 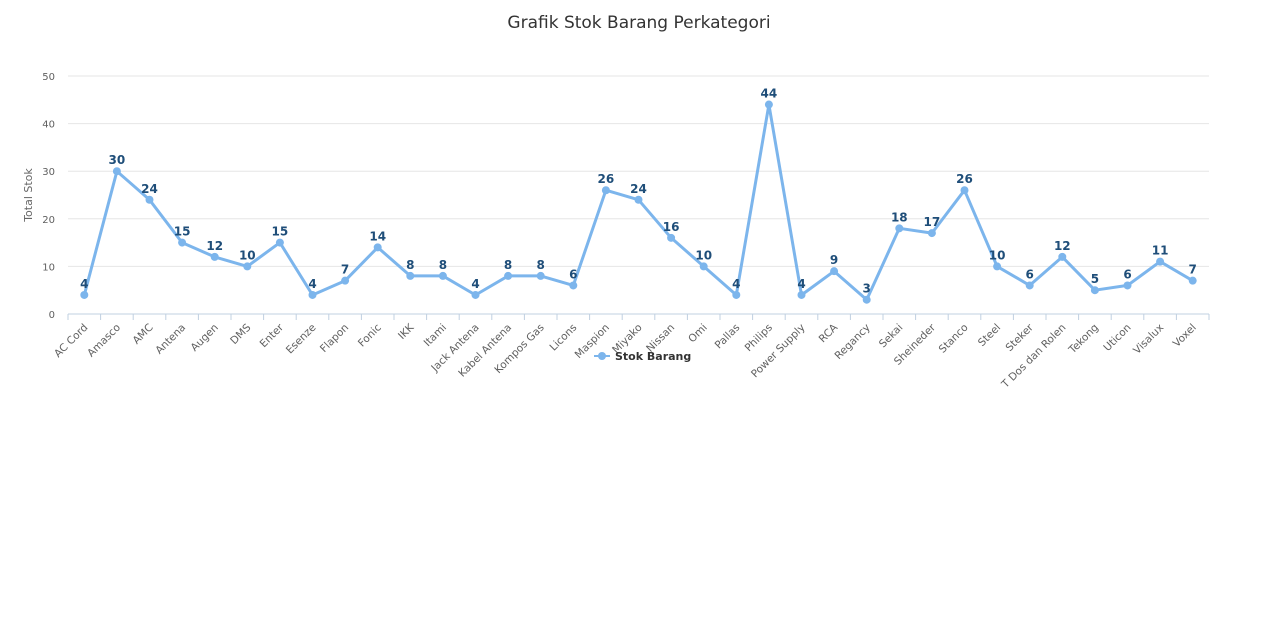 I want to click on x-tick-label: DMS, so click(x=241, y=334).